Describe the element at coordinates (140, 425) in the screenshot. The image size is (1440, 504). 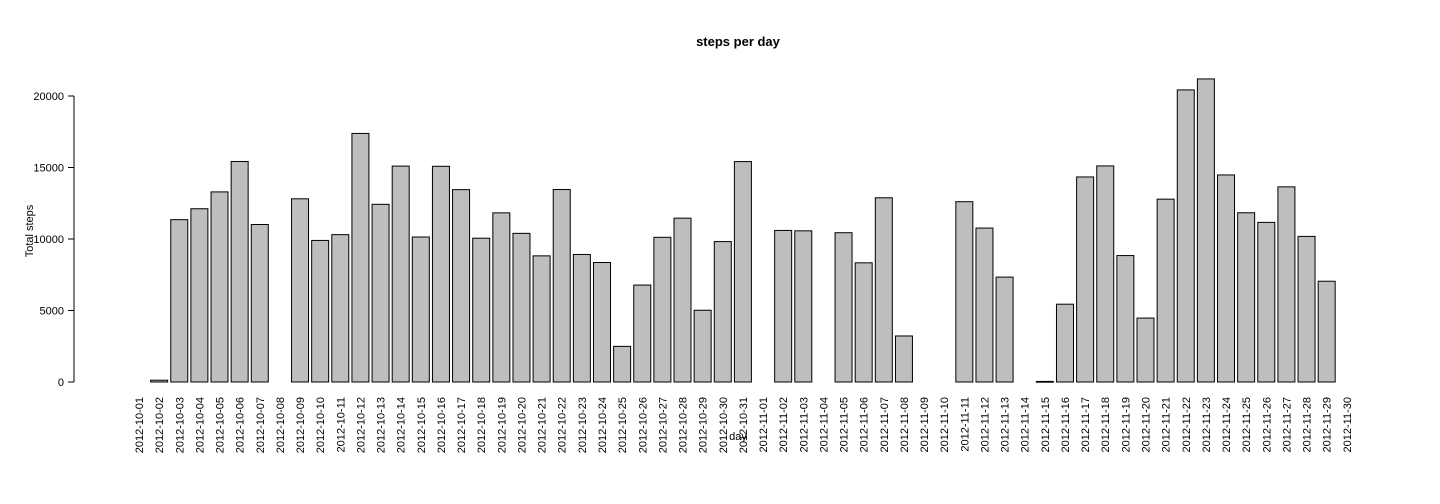
I see `x-tick-label: 2012-10-01` at that location.